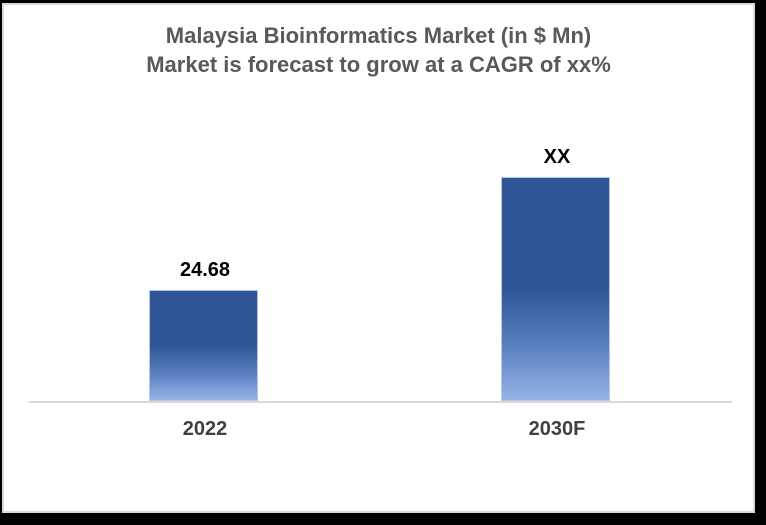 The height and width of the screenshot is (525, 766). What do you see at coordinates (203, 345) in the screenshot?
I see `bar-2022` at bounding box center [203, 345].